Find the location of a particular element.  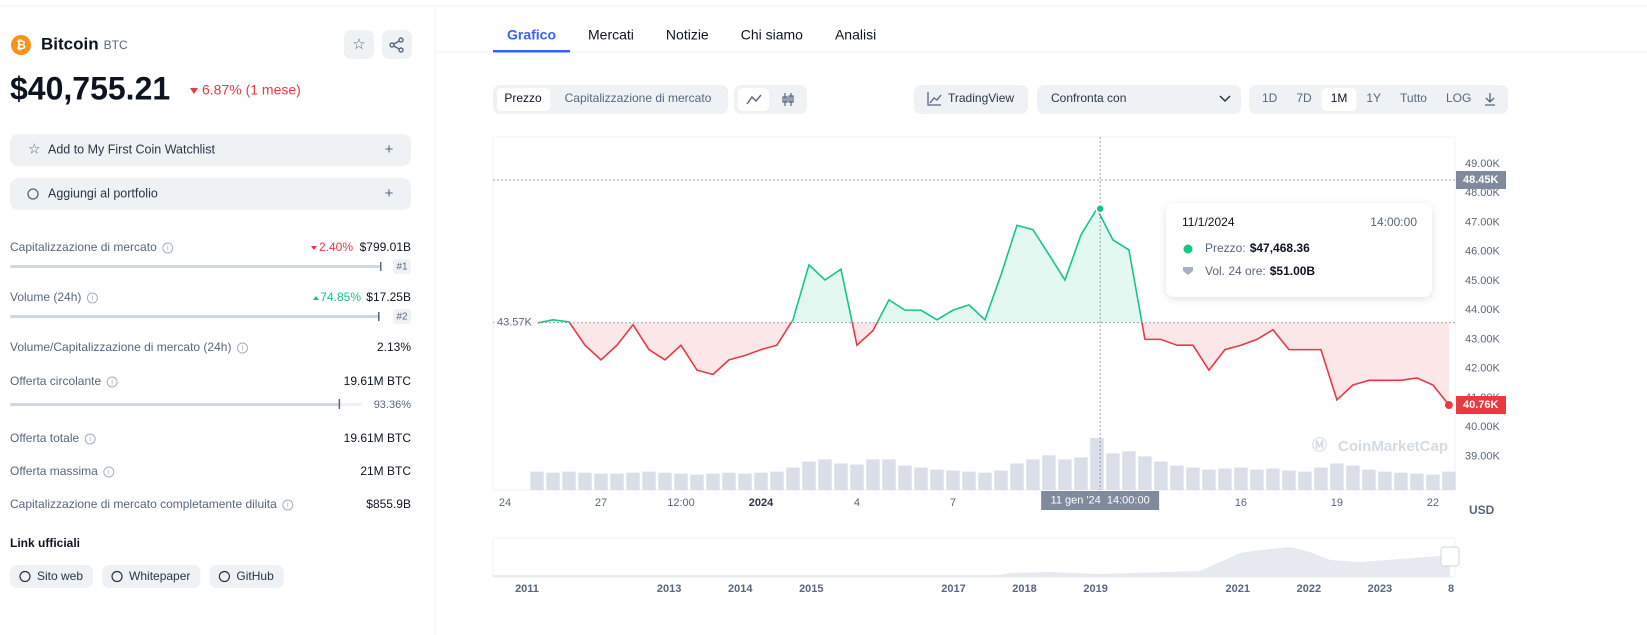

price: $40,755.21 is located at coordinates (90, 88).